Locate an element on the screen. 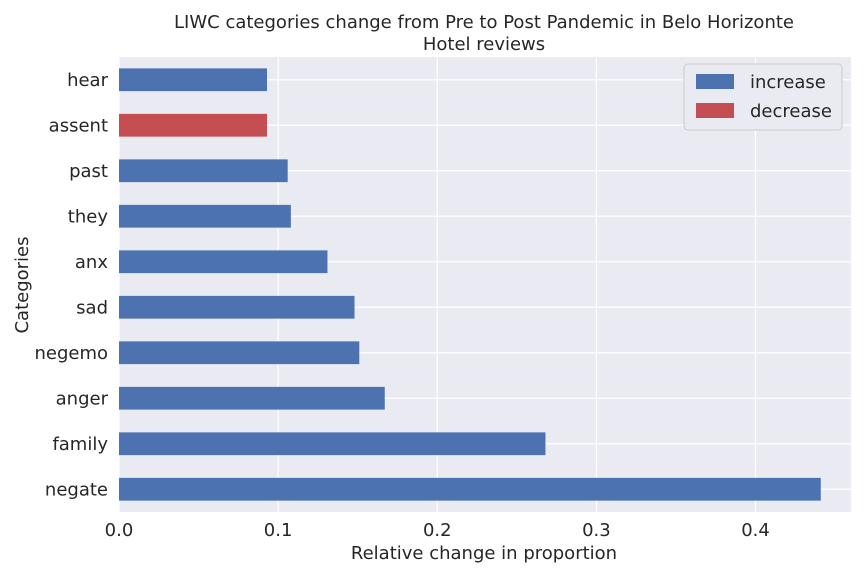 This screenshot has width=864, height=576. x-tick-label: 0.4 is located at coordinates (755, 530).